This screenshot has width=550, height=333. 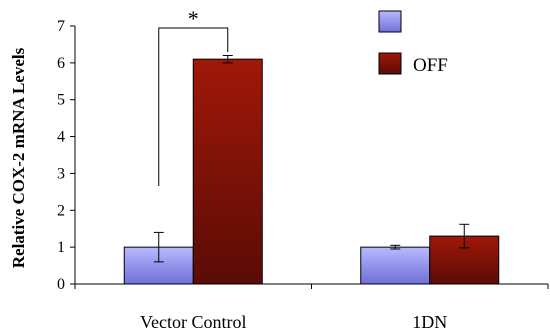 I want to click on y-tick-label: 6, so click(x=61, y=63).